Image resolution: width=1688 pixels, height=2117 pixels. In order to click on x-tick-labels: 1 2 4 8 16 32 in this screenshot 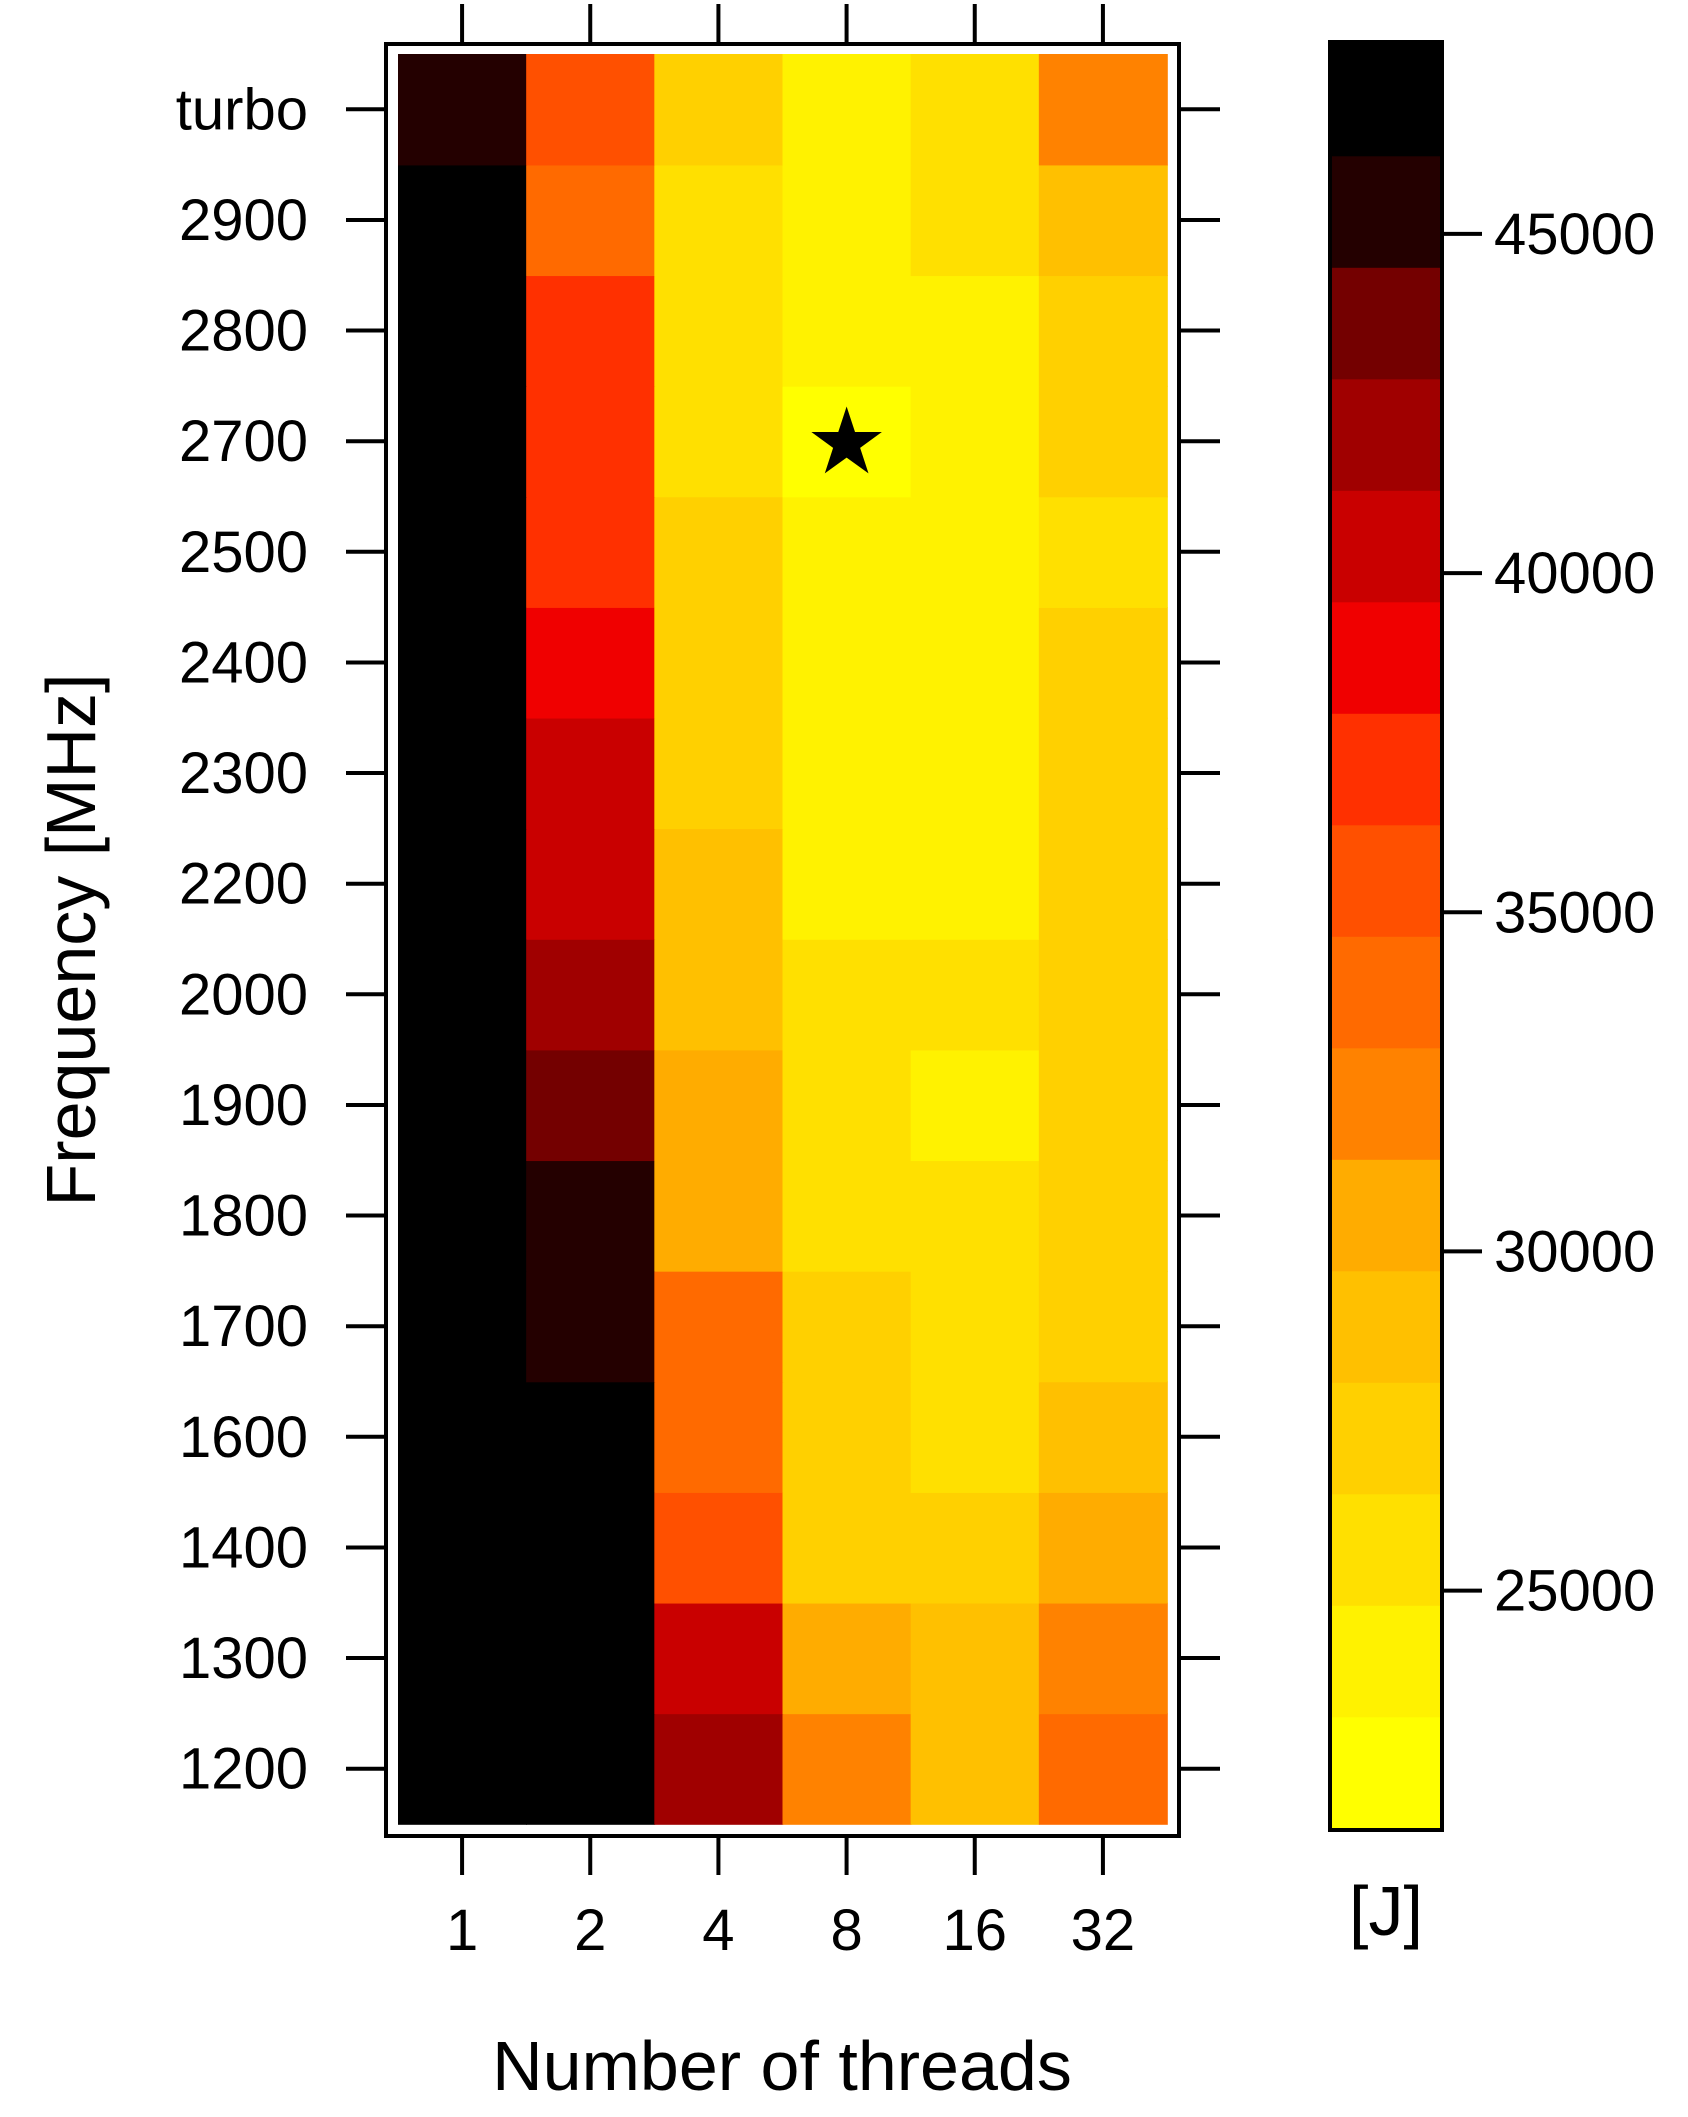, I will do `click(790, 1930)`.